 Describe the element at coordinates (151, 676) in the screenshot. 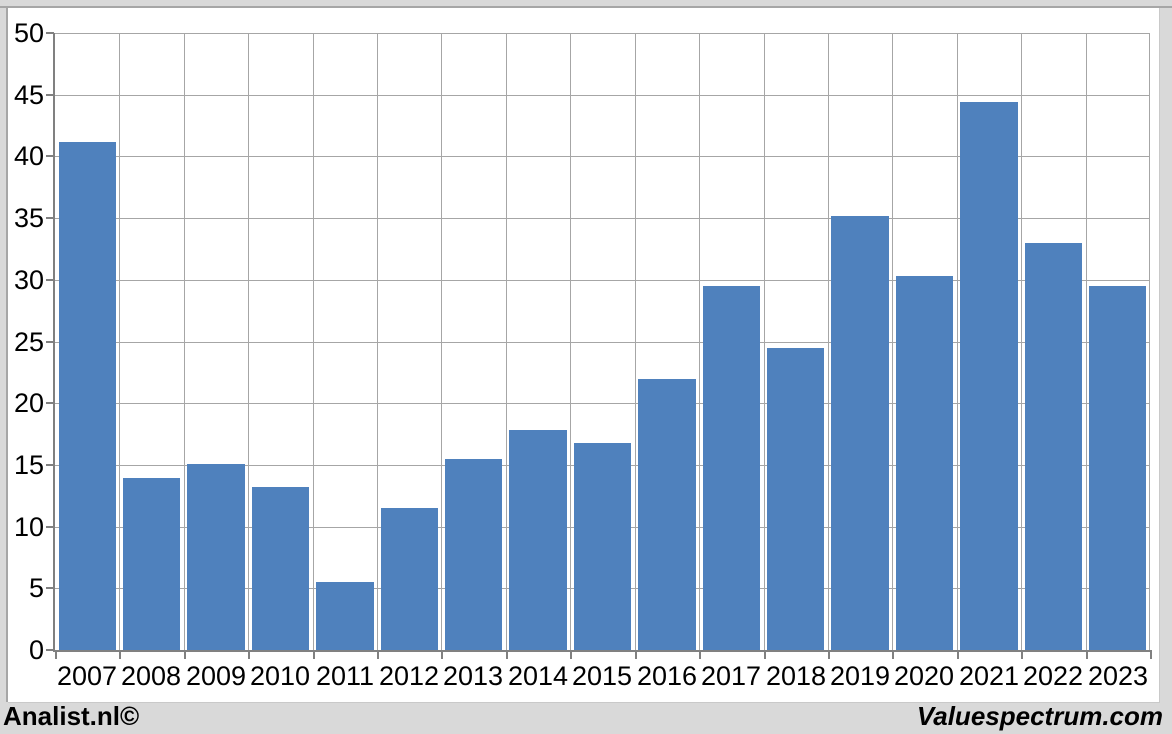

I see `x-tick-label: 2008` at that location.